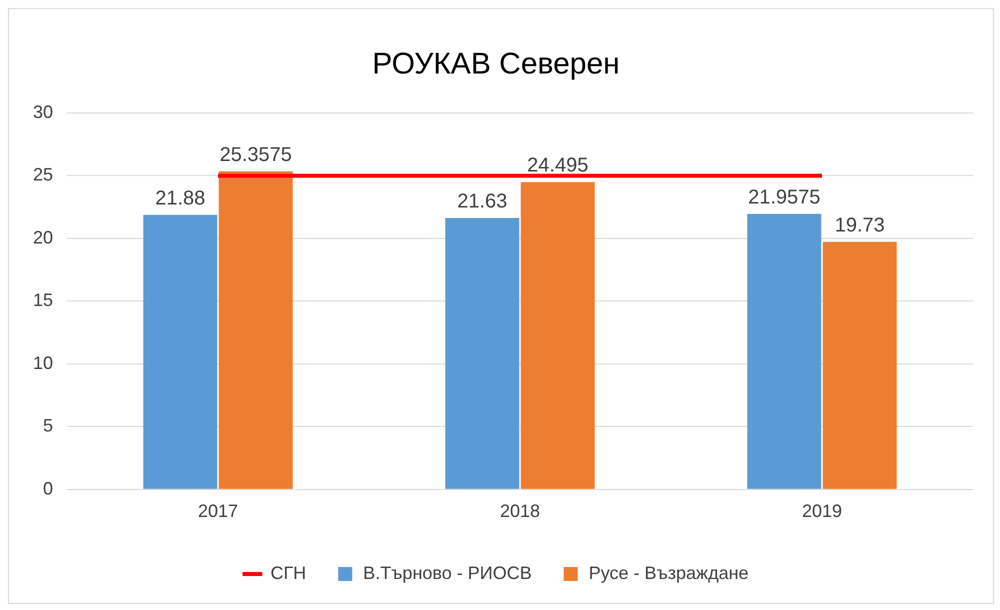 The height and width of the screenshot is (610, 1000). I want to click on x-tick-label: 2017, so click(218, 511).